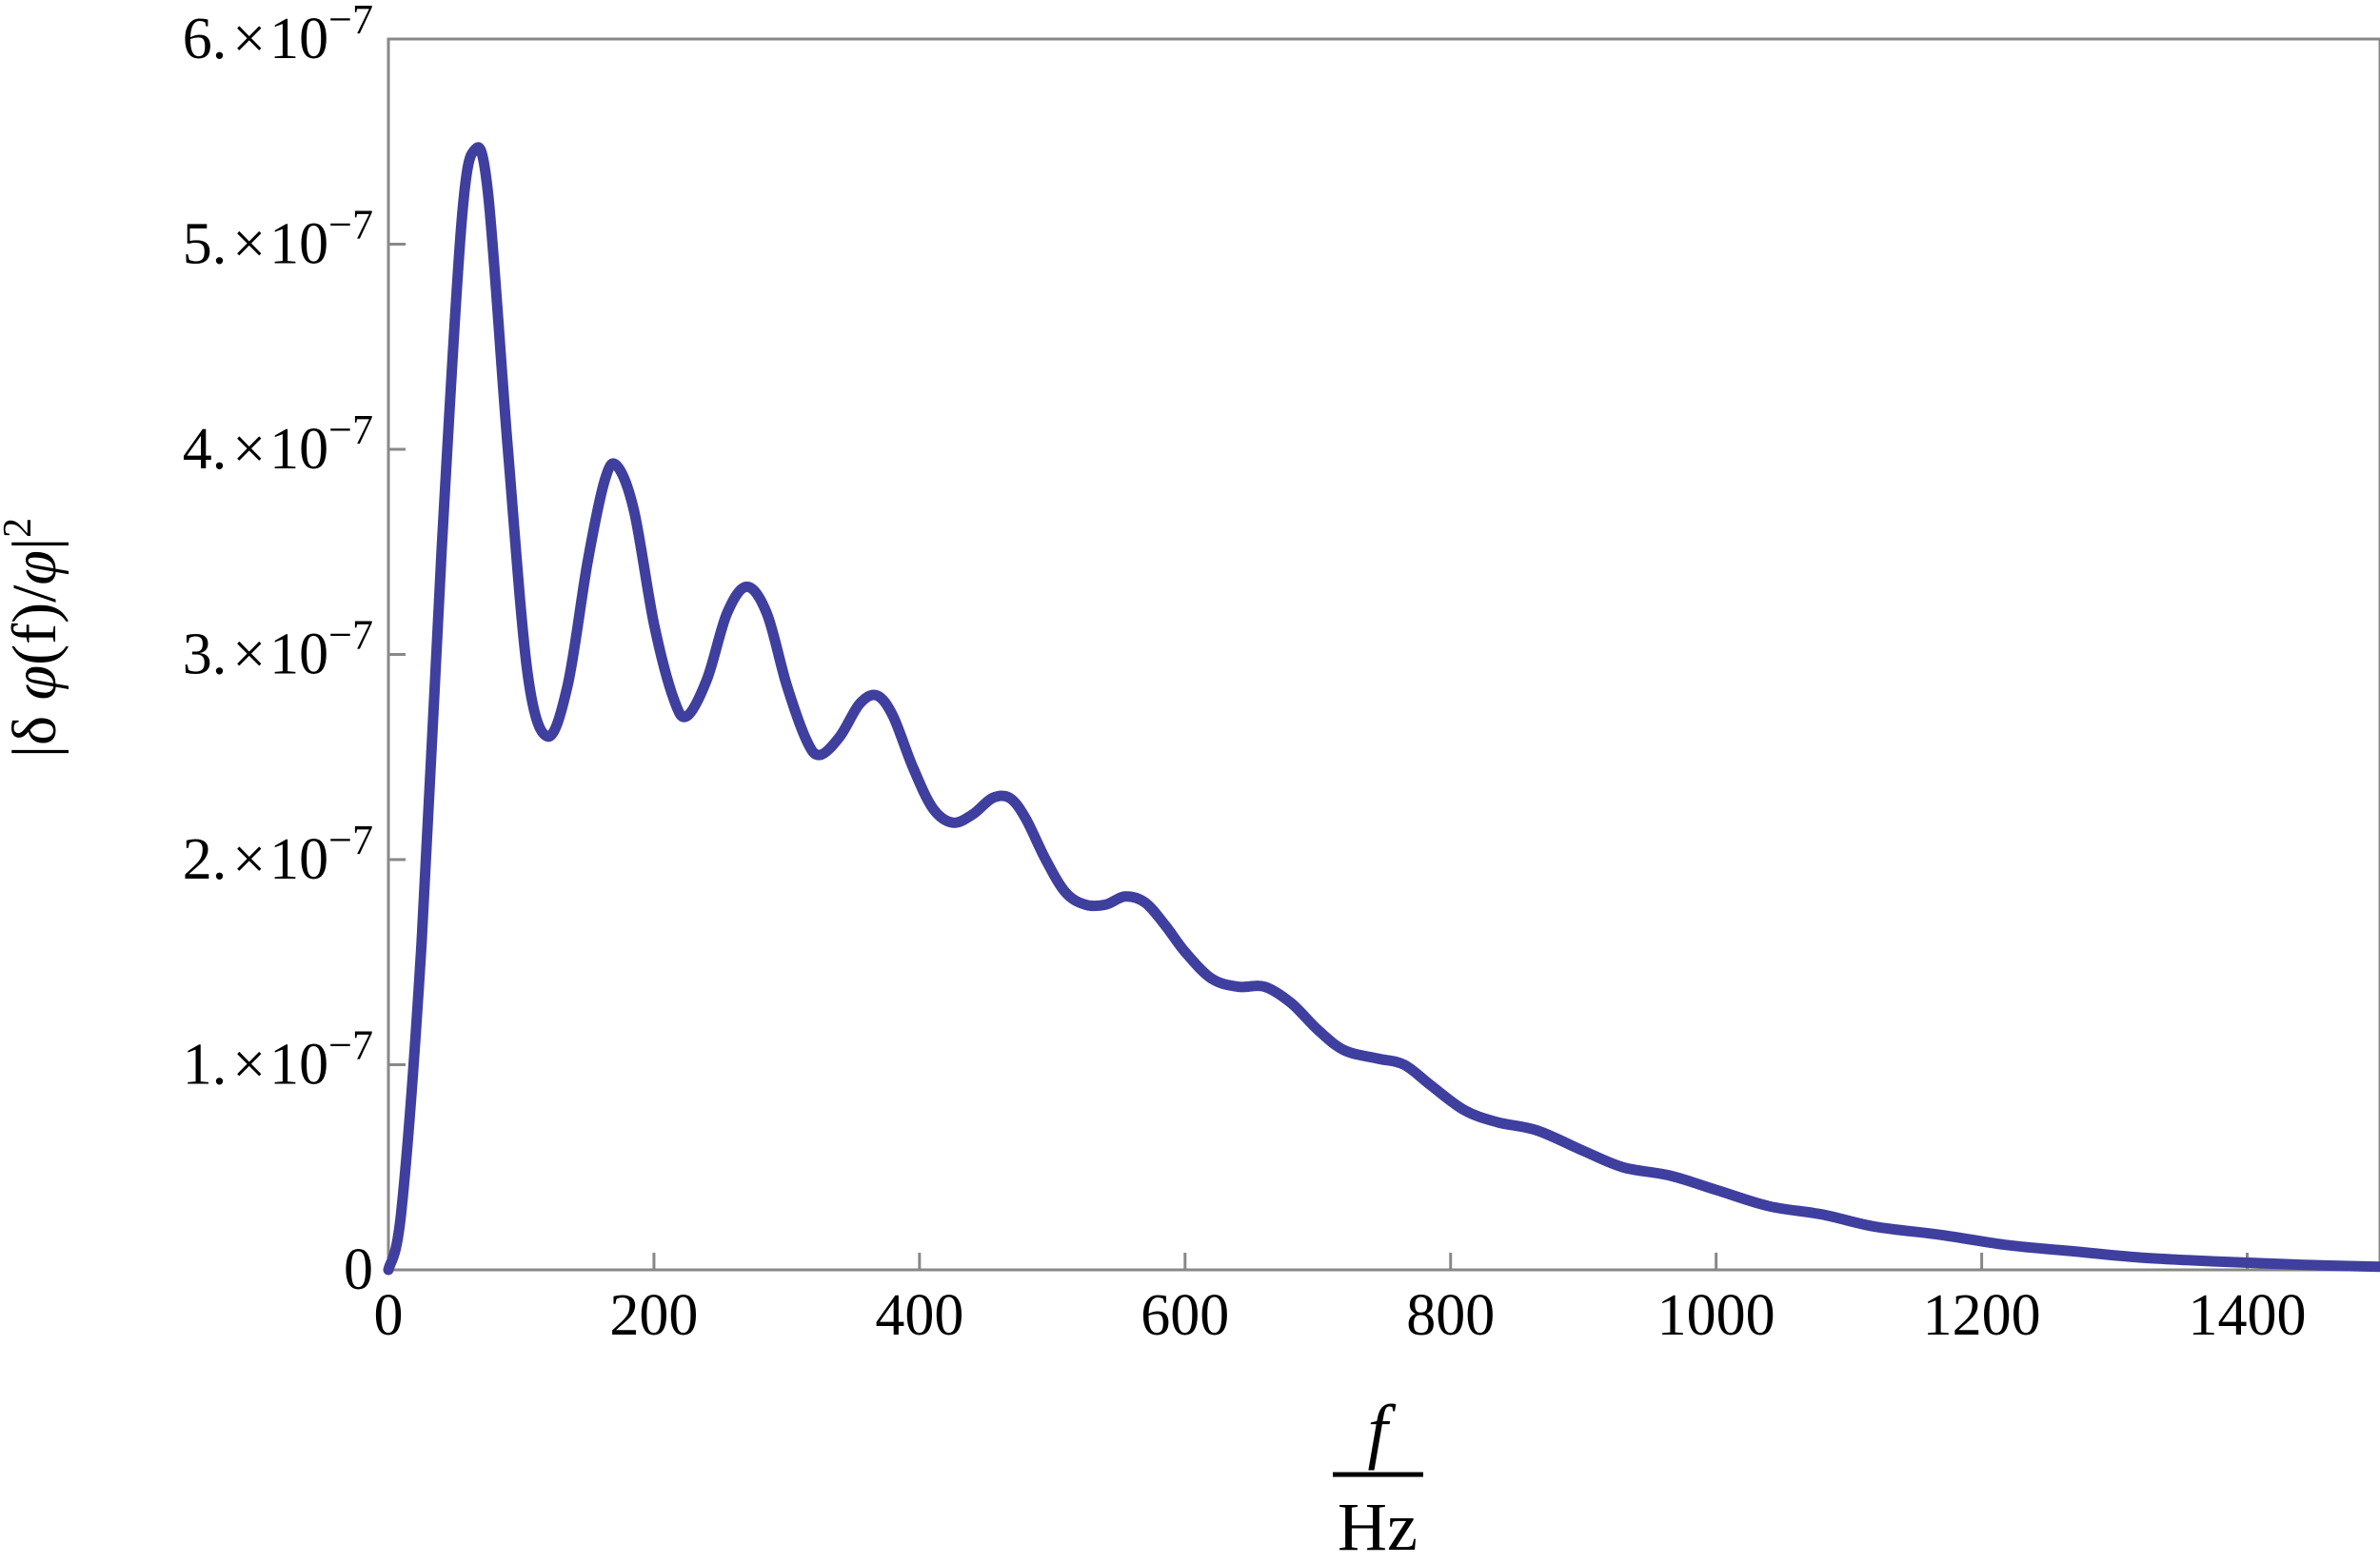  I want to click on y-axis-label-phi-denominator: φ, so click(34, 567).